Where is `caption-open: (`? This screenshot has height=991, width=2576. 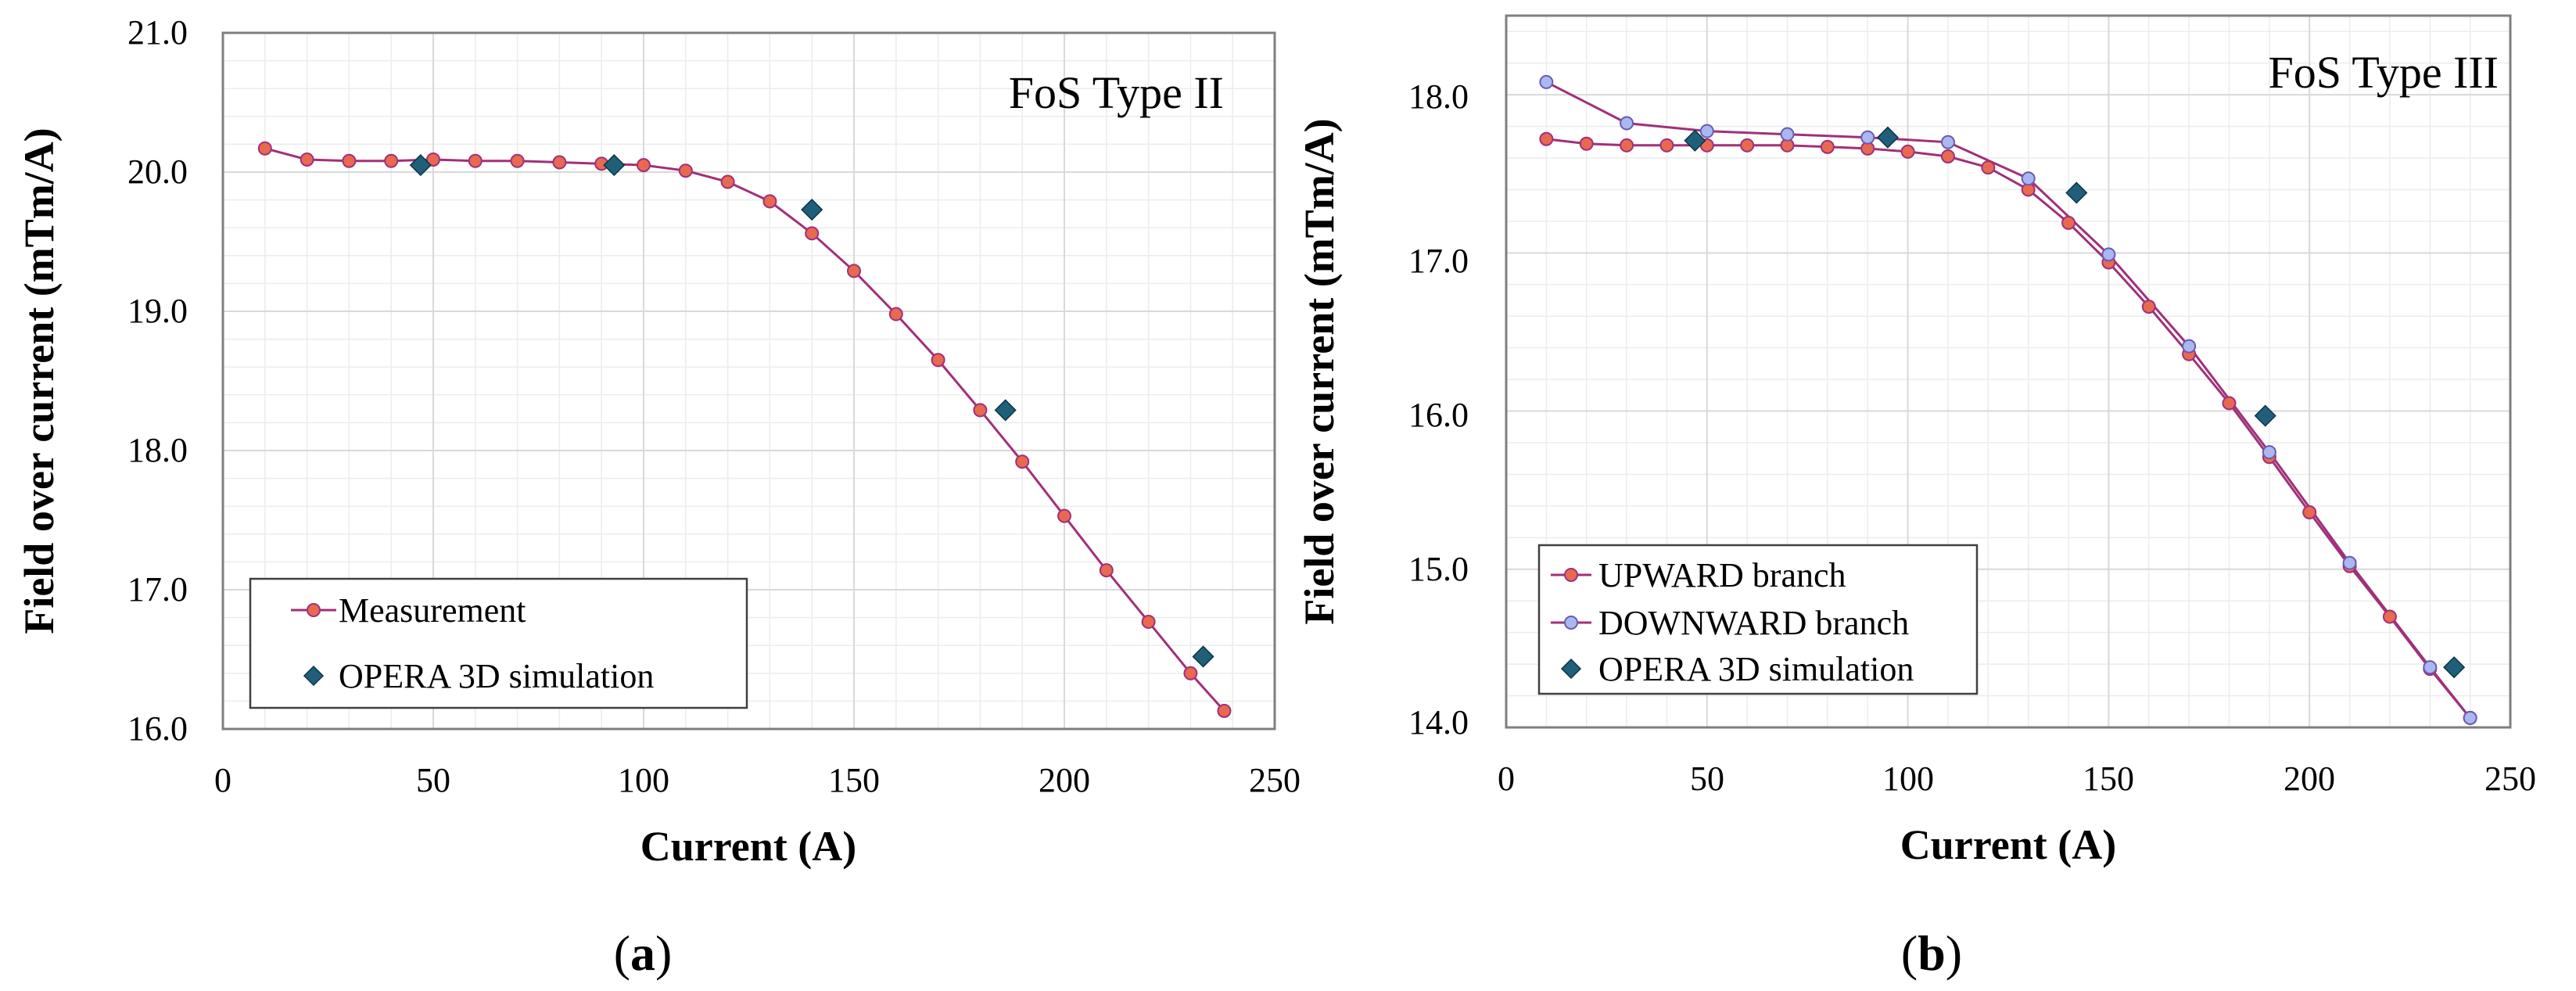
caption-open: ( is located at coordinates (622, 953).